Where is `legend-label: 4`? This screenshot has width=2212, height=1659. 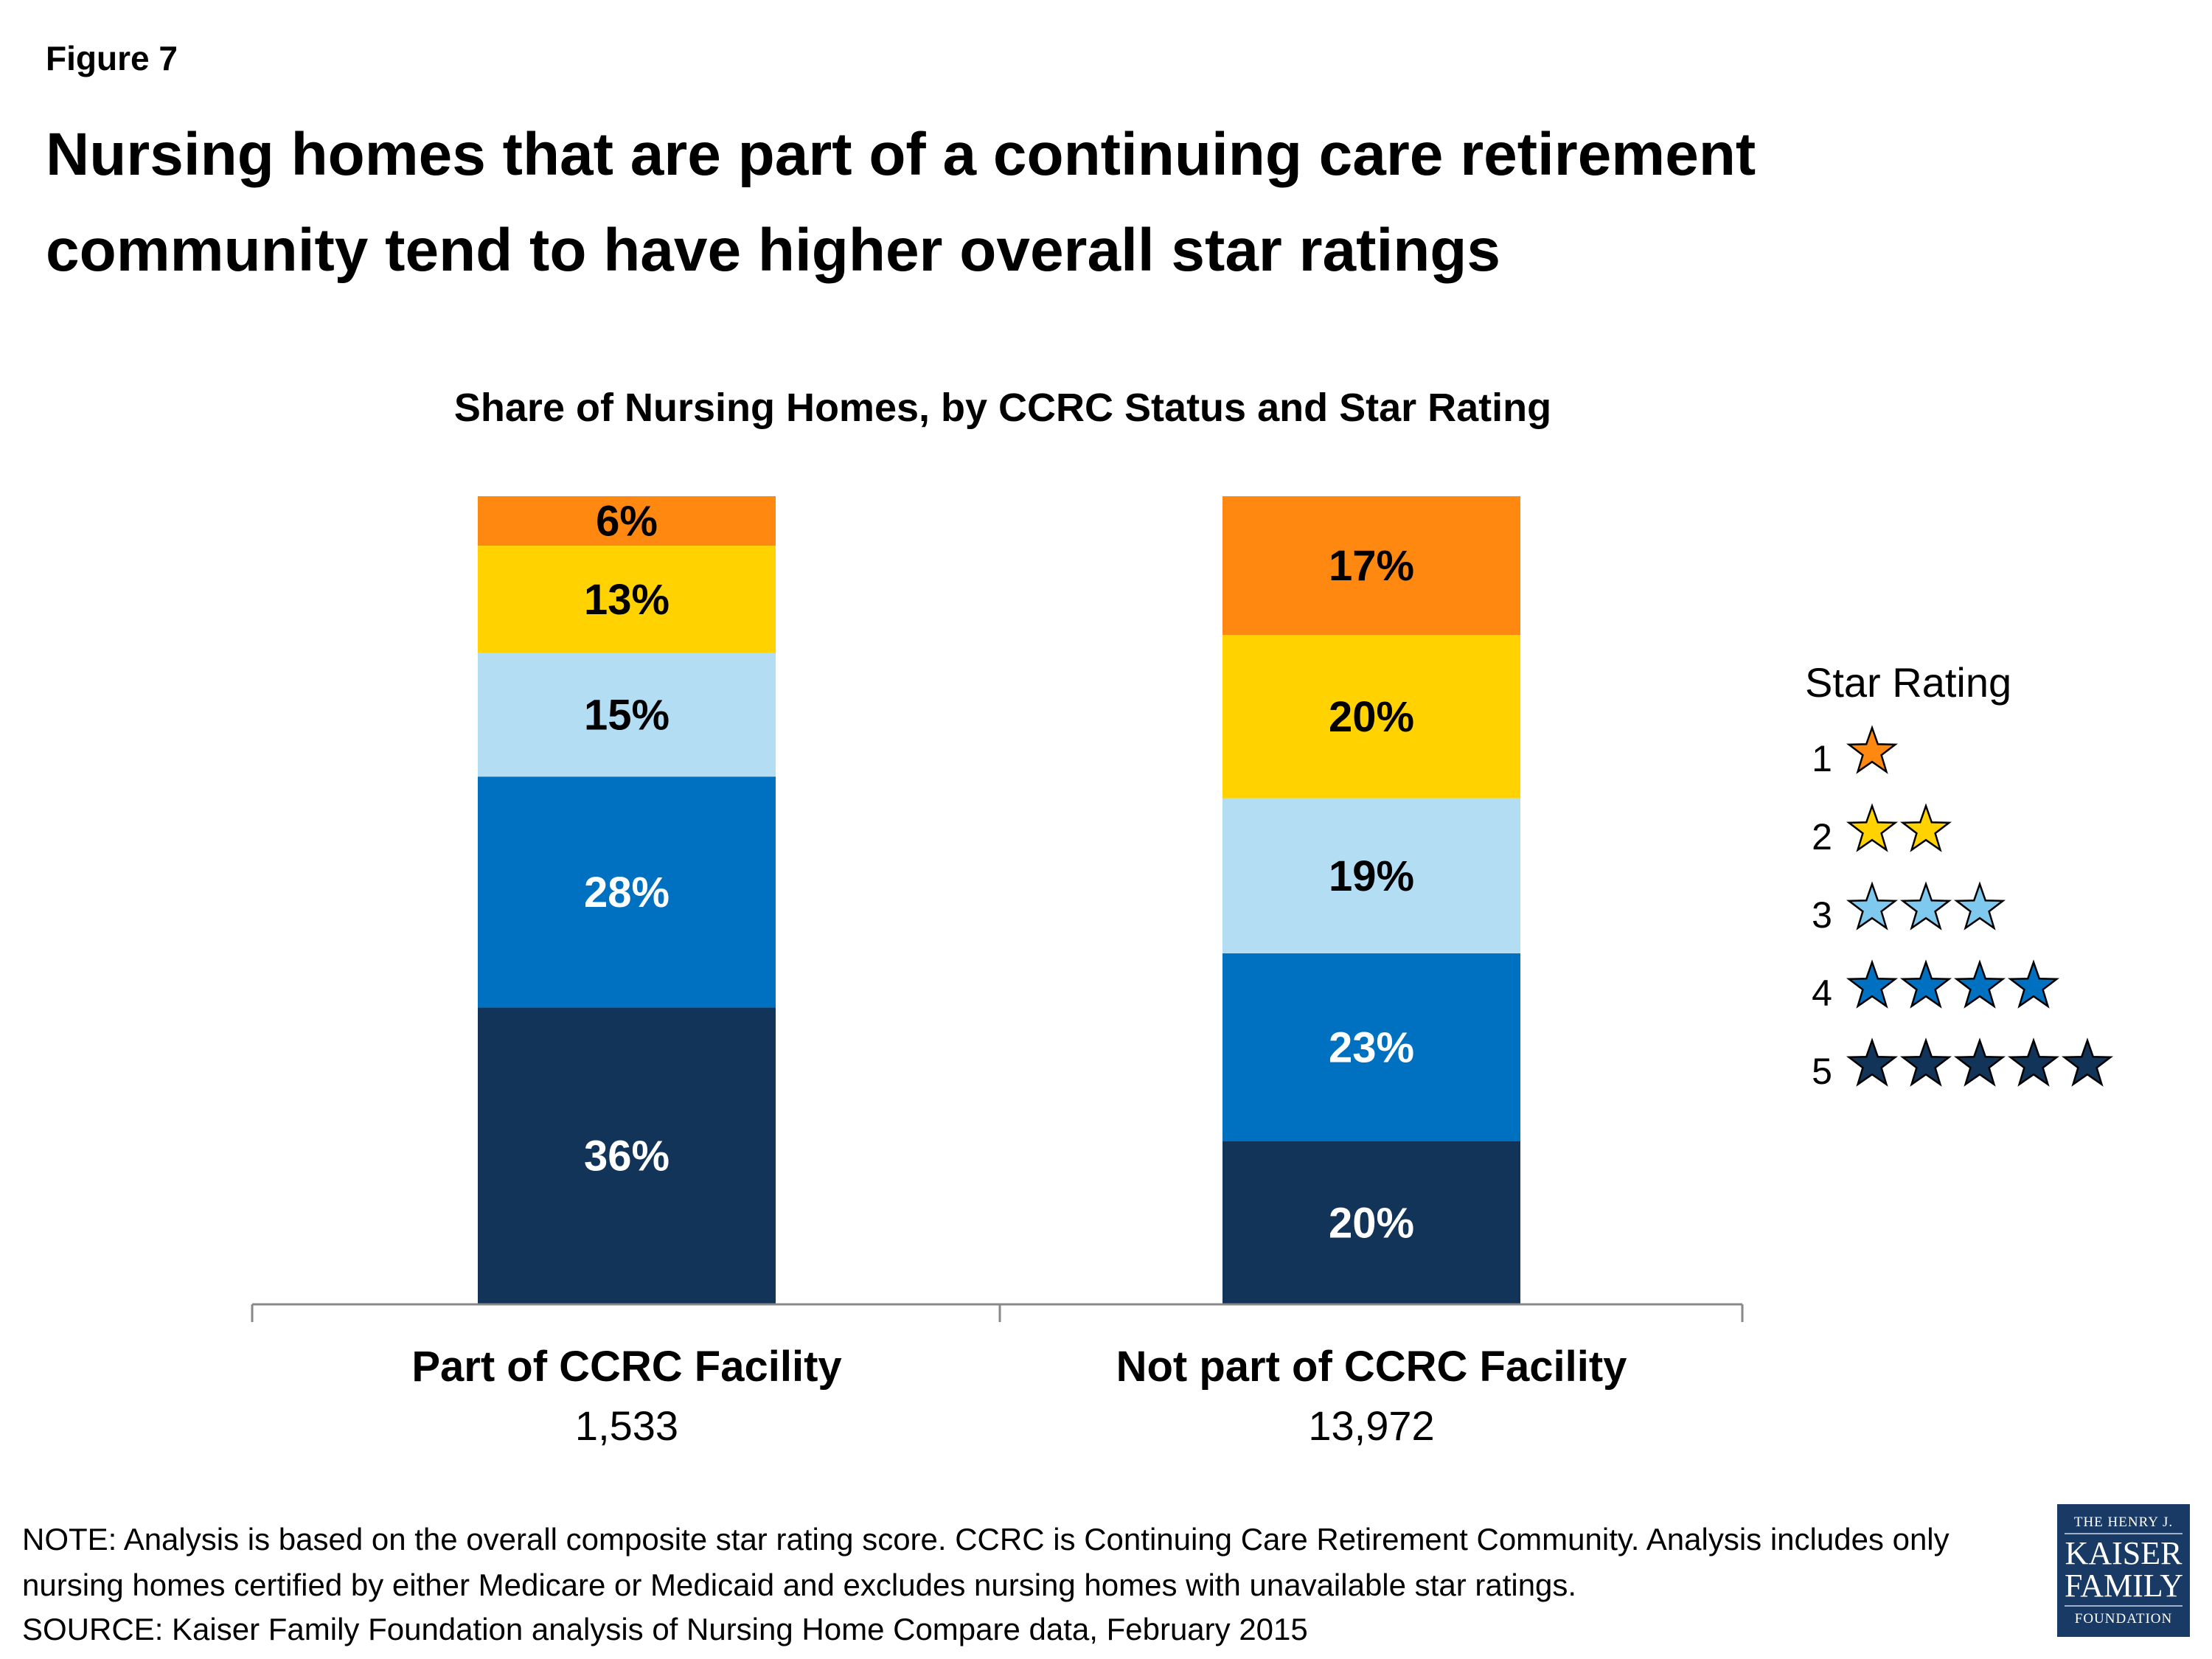 legend-label: 4 is located at coordinates (1822, 993).